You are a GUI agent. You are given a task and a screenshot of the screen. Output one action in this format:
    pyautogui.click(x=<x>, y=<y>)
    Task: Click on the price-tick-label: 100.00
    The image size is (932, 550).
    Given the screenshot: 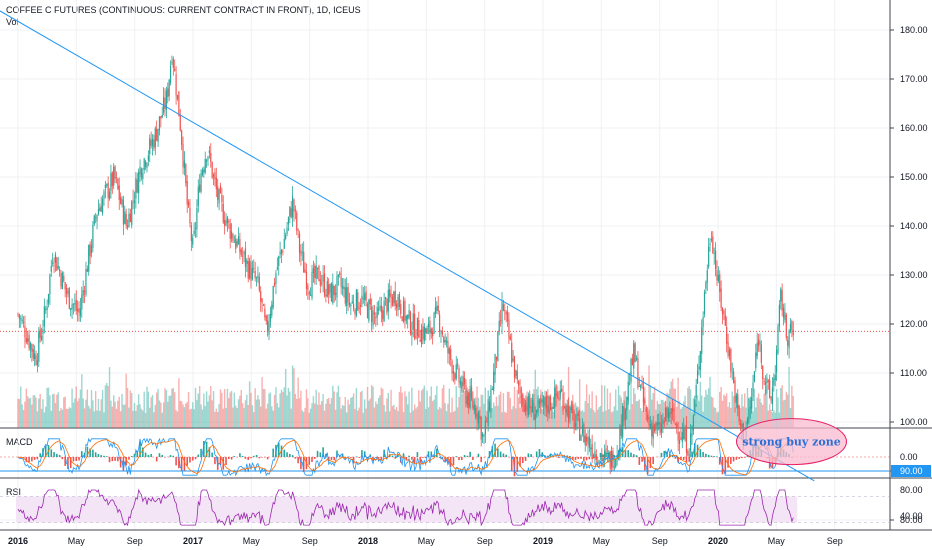 What is the action you would take?
    pyautogui.click(x=914, y=422)
    